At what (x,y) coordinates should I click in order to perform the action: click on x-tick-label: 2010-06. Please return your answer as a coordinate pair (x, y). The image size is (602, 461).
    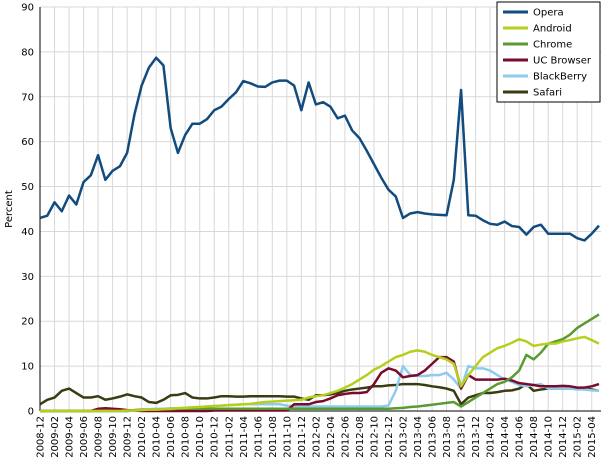
    Looking at the image, I should click on (171, 437).